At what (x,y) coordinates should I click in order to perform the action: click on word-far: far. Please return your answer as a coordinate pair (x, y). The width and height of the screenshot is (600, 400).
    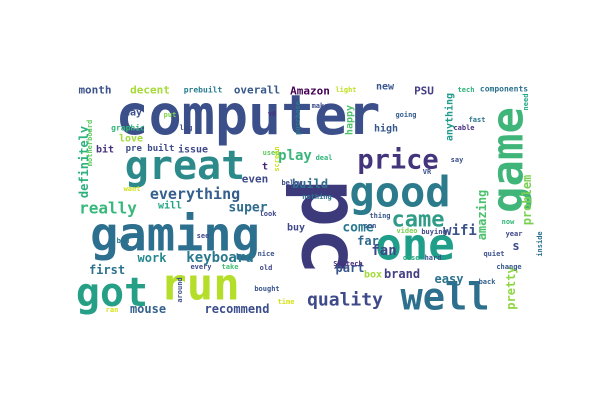
    Looking at the image, I should click on (368, 241).